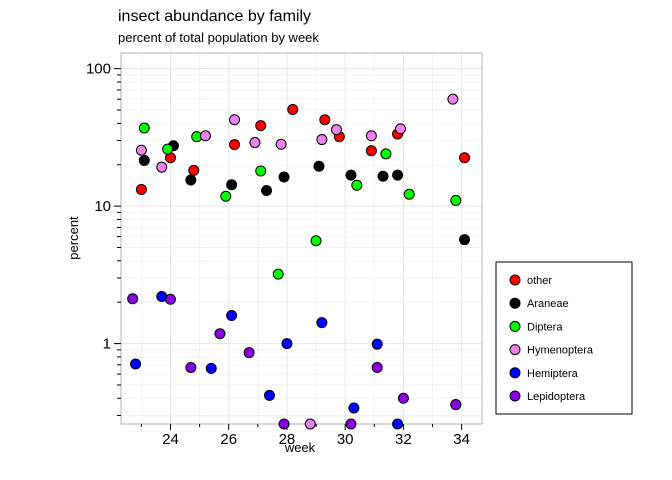 This screenshot has width=672, height=480. What do you see at coordinates (107, 344) in the screenshot?
I see `y-tick-label: 1` at bounding box center [107, 344].